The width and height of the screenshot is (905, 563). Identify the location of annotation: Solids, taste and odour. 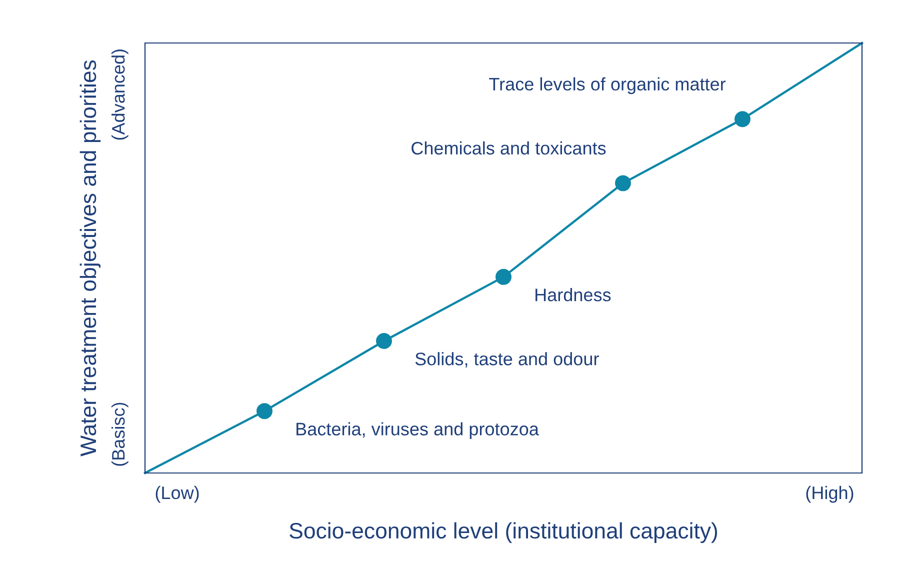
(507, 360).